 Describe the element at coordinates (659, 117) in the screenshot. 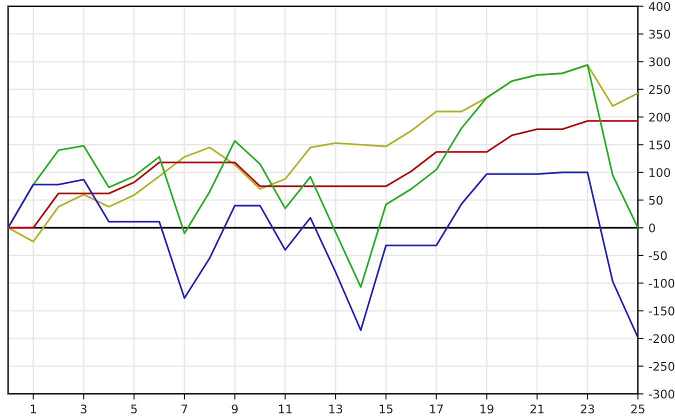

I see `y-tick-label: 200` at that location.